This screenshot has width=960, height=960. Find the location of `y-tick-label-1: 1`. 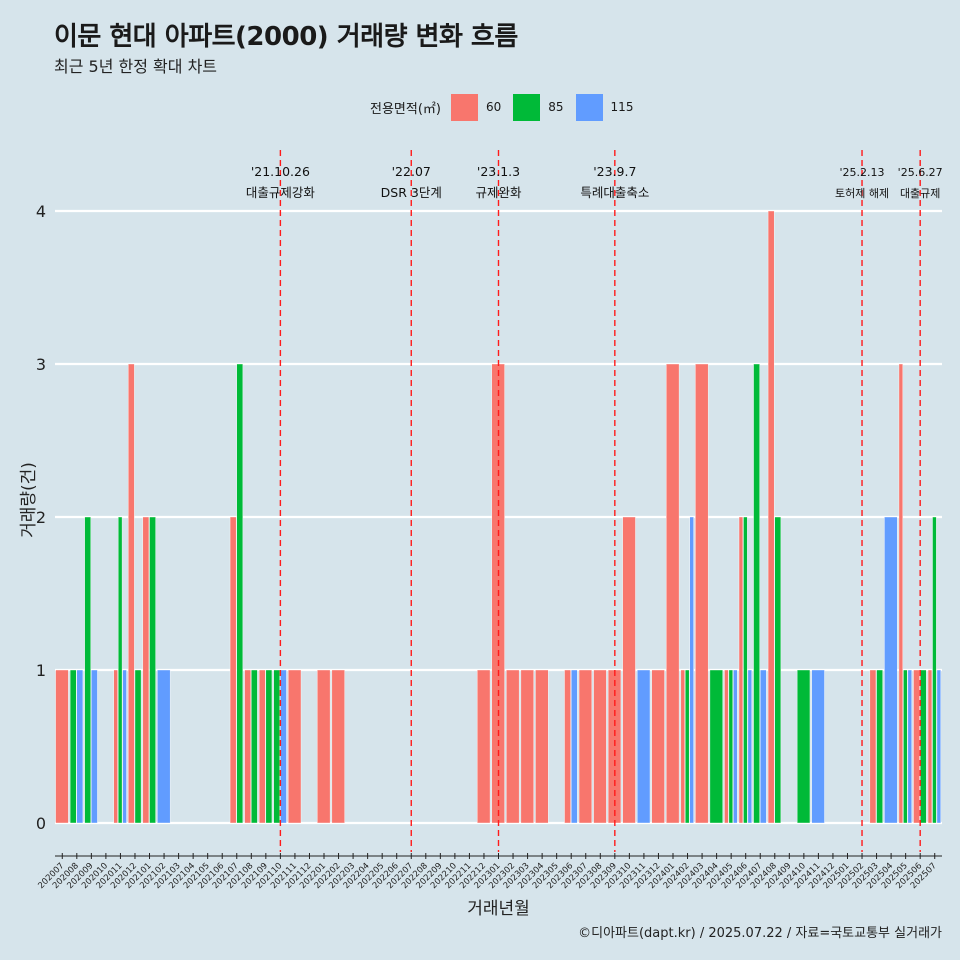

y-tick-label-1: 1 is located at coordinates (41, 670).